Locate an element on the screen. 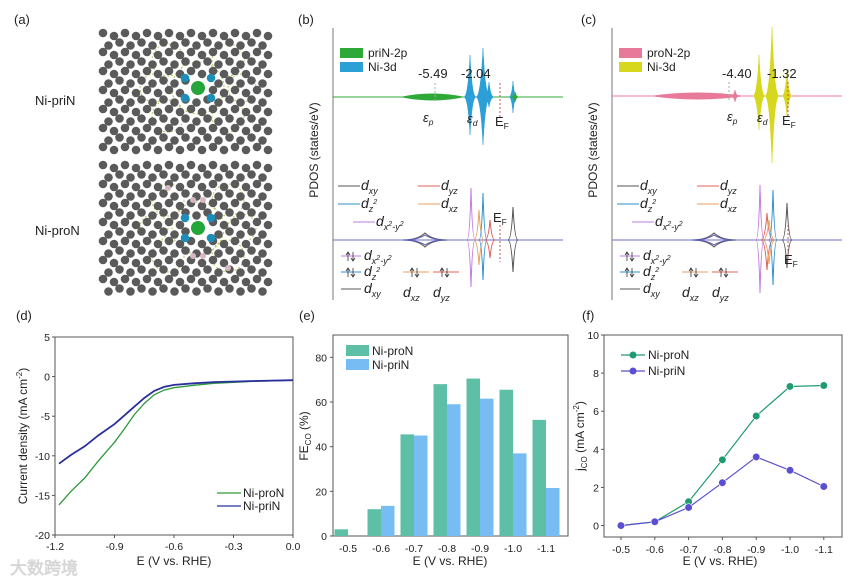  legend-swatch is located at coordinates (357, 350).